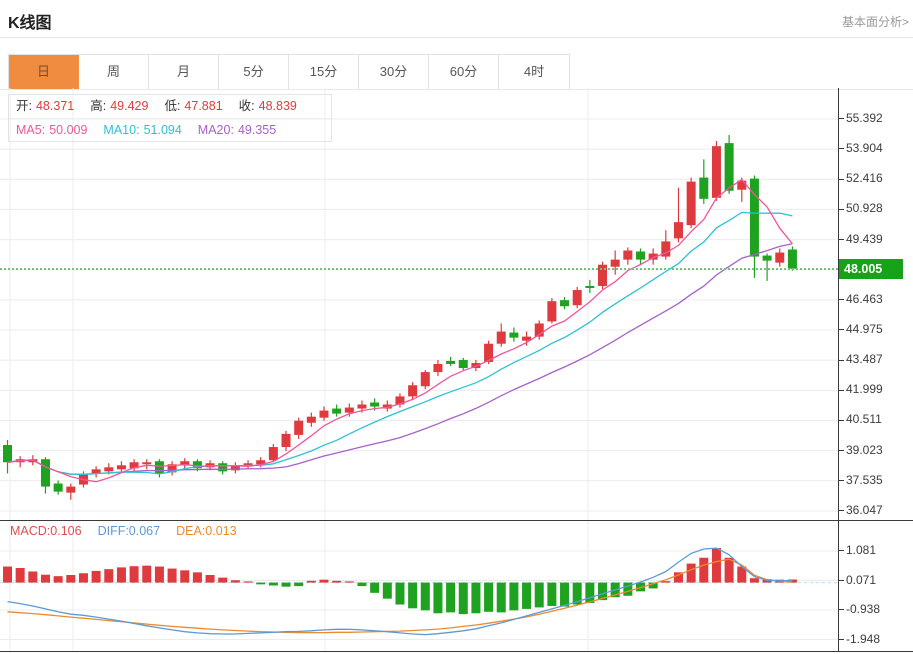 This screenshot has height=654, width=913. Describe the element at coordinates (861, 118) in the screenshot. I see `y-axis-tick-label: 55.392` at that location.